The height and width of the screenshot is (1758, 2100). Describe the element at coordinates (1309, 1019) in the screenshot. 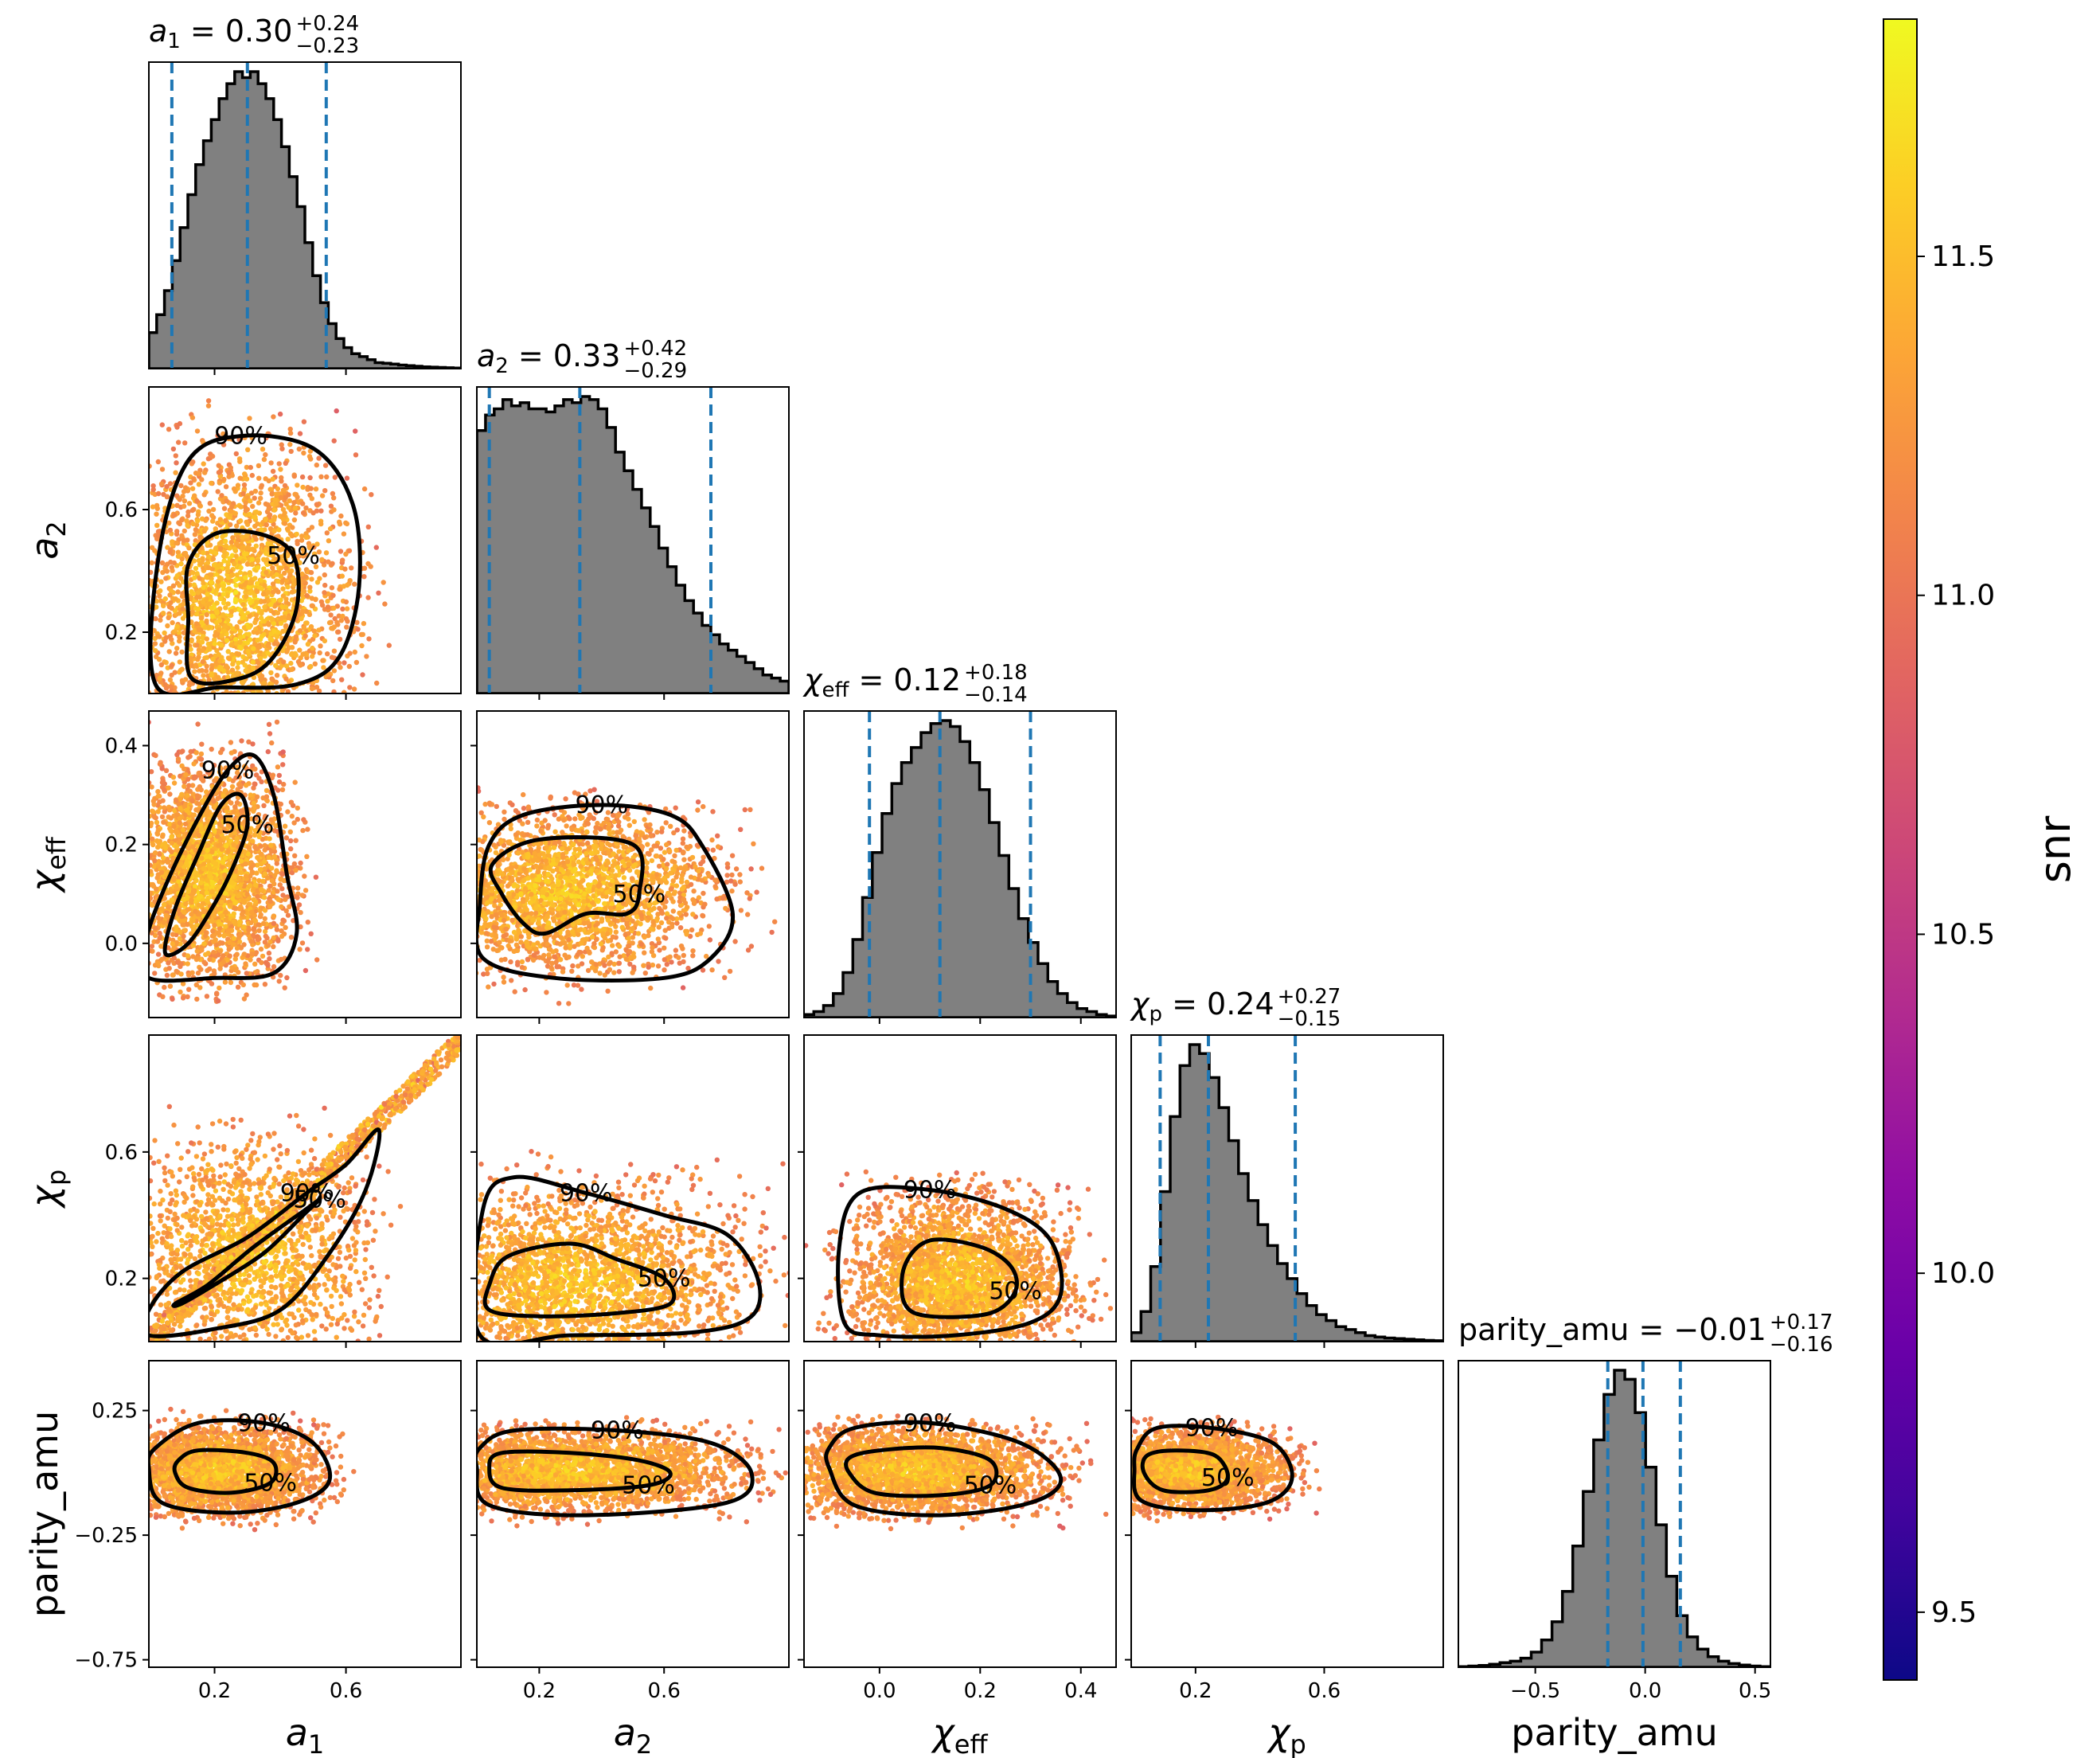

I see `title-minus-chi_p: −0.15` at that location.